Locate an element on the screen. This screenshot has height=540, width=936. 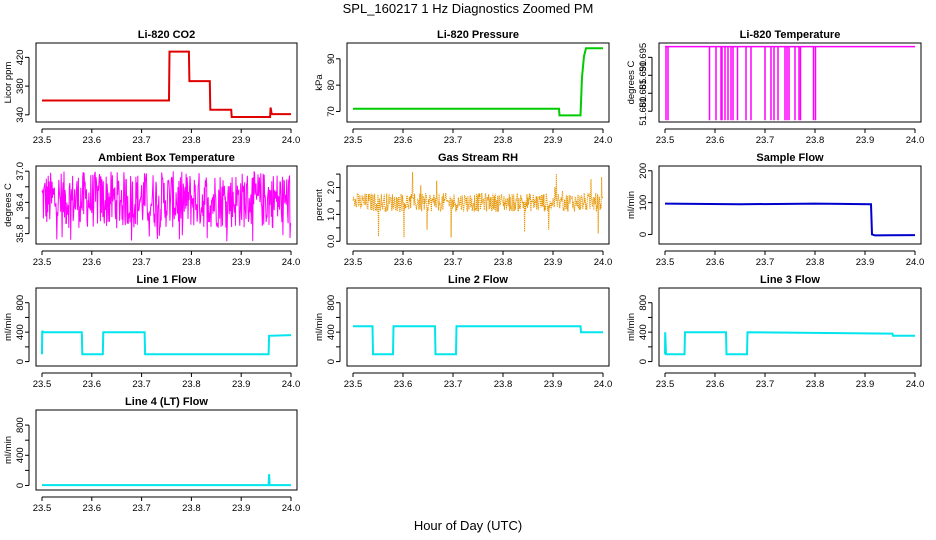
panel-title: Li-820 Temperature is located at coordinates (790, 35).